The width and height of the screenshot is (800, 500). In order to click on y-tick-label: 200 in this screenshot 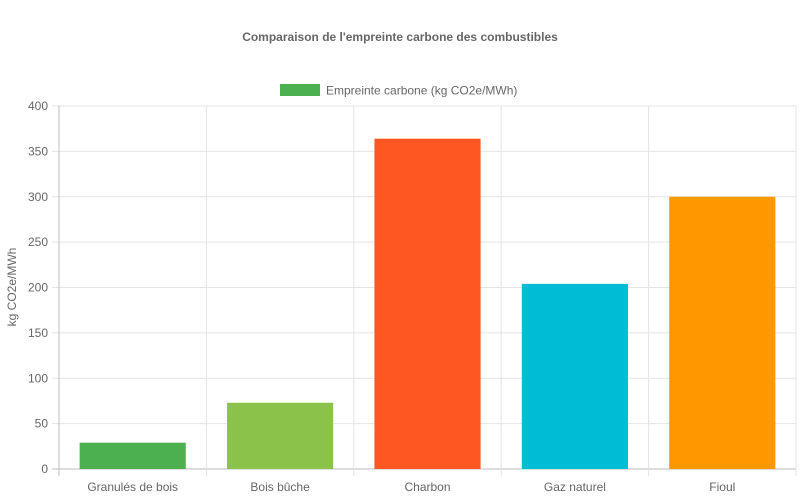, I will do `click(38, 288)`.